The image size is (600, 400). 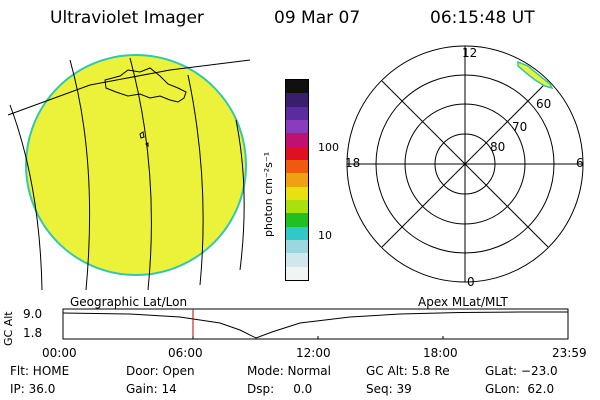 What do you see at coordinates (520, 389) in the screenshot?
I see `status-glon: GLon: 62.0` at bounding box center [520, 389].